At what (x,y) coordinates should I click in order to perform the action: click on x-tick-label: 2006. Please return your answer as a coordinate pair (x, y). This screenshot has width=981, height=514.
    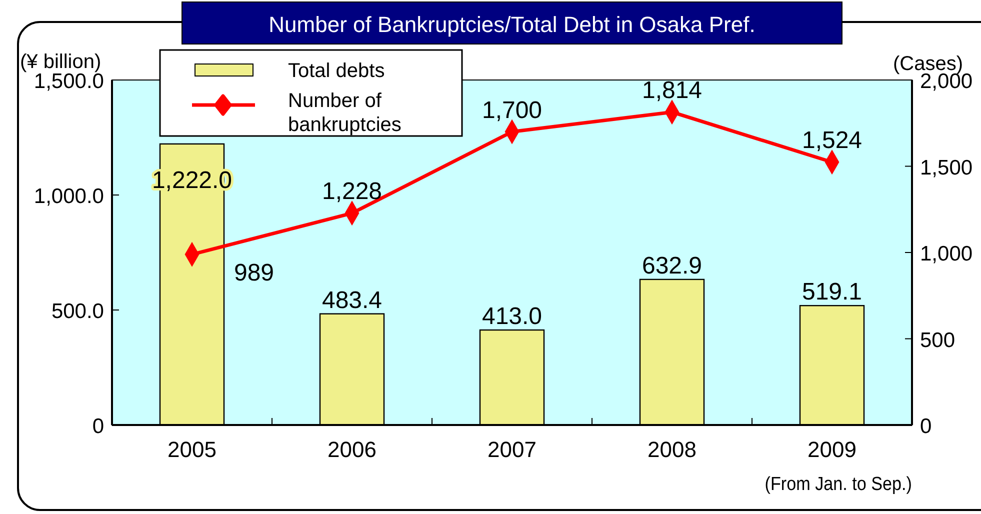
    Looking at the image, I should click on (352, 449).